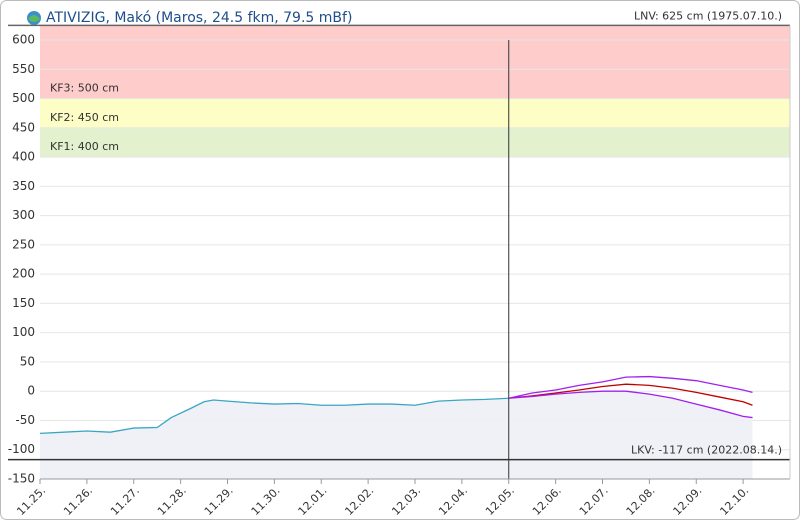 Image resolution: width=800 pixels, height=520 pixels. What do you see at coordinates (23, 40) in the screenshot?
I see `y-tick-label: 600` at bounding box center [23, 40].